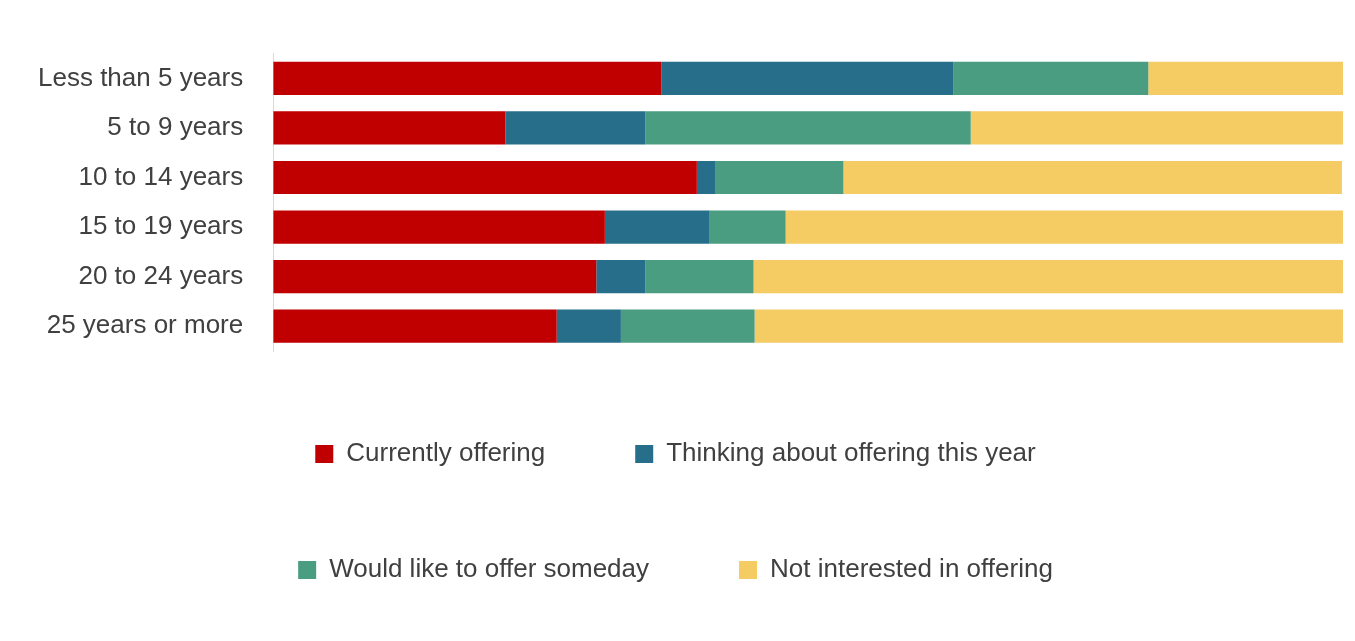 The image size is (1355, 641). I want to click on legend-label: Would like to offer someday, so click(489, 568).